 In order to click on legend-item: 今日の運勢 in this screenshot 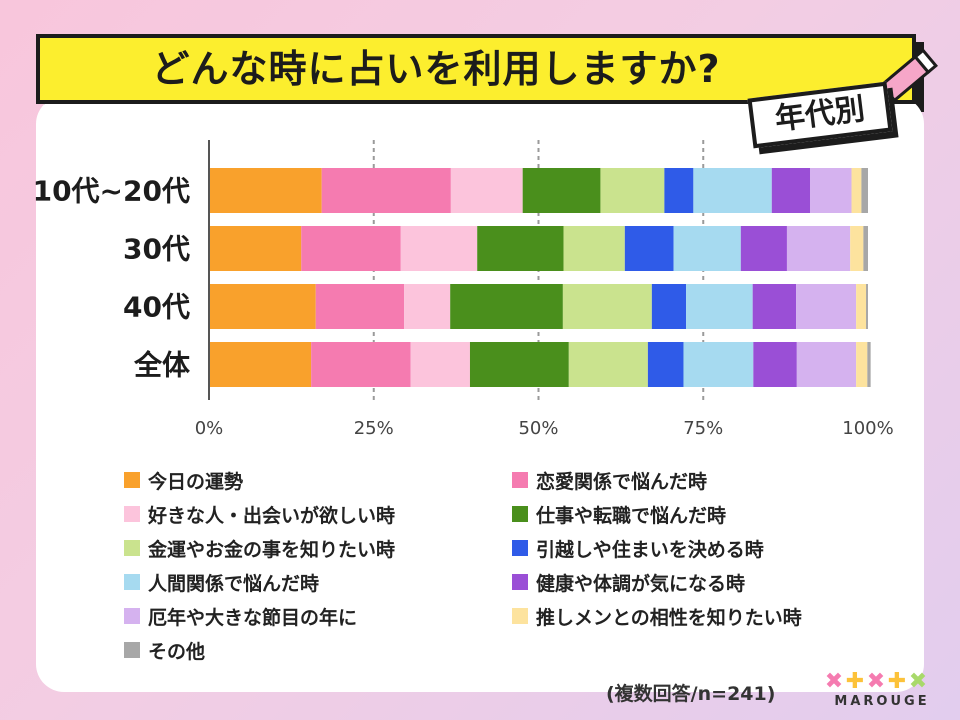, I will do `click(184, 480)`.